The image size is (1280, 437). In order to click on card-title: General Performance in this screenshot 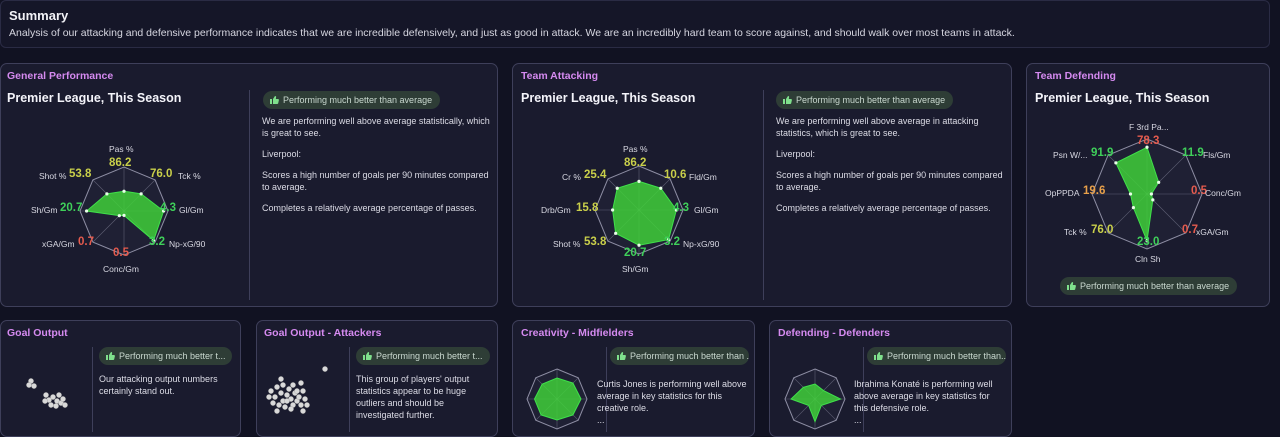, I will do `click(60, 76)`.